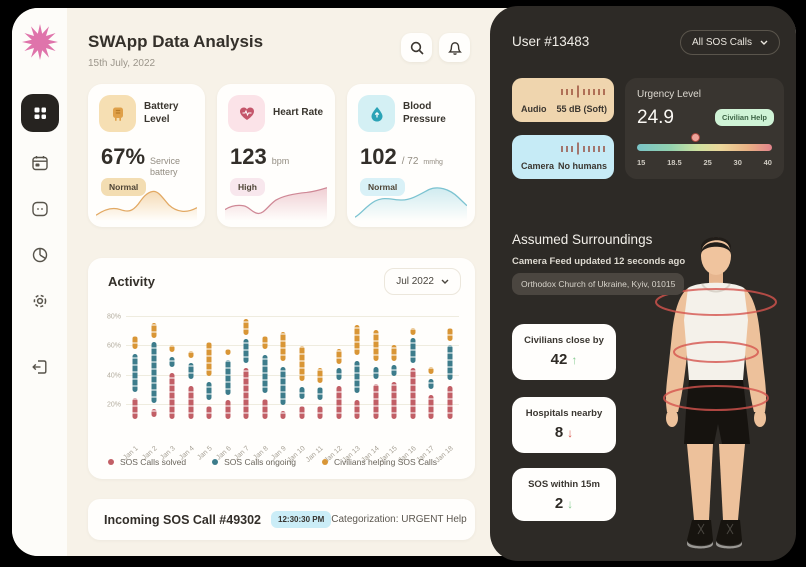  Describe the element at coordinates (39, 42) in the screenshot. I see `starburst-logo` at that location.